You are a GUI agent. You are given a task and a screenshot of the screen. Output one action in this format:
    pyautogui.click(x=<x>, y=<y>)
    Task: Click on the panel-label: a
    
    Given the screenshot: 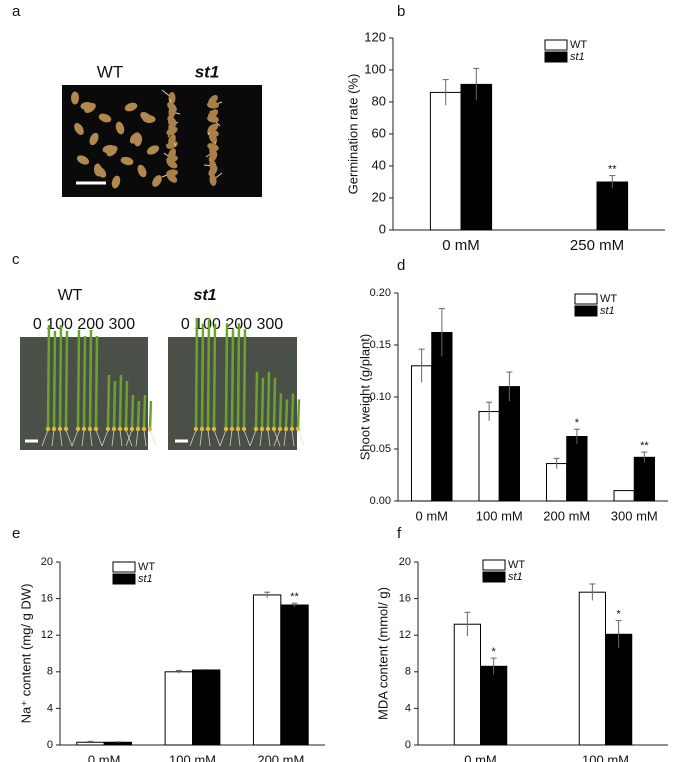 What is the action you would take?
    pyautogui.click(x=16, y=11)
    